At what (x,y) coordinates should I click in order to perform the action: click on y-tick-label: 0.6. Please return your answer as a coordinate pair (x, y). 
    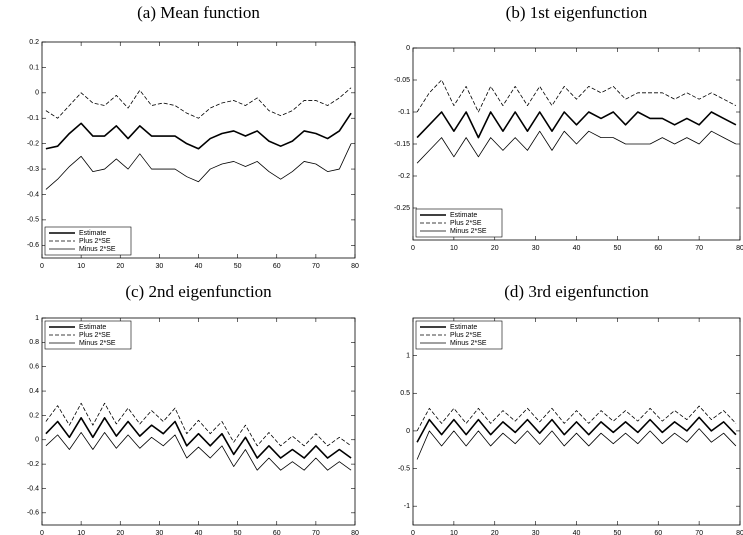
    Looking at the image, I should click on (34, 367).